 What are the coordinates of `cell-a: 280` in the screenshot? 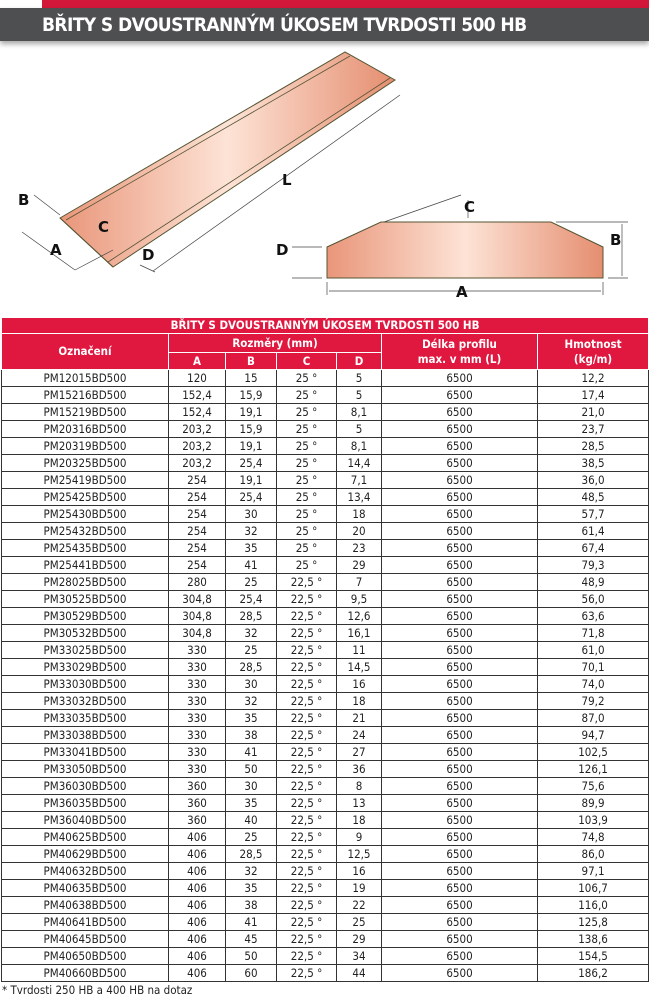 It's located at (197, 582).